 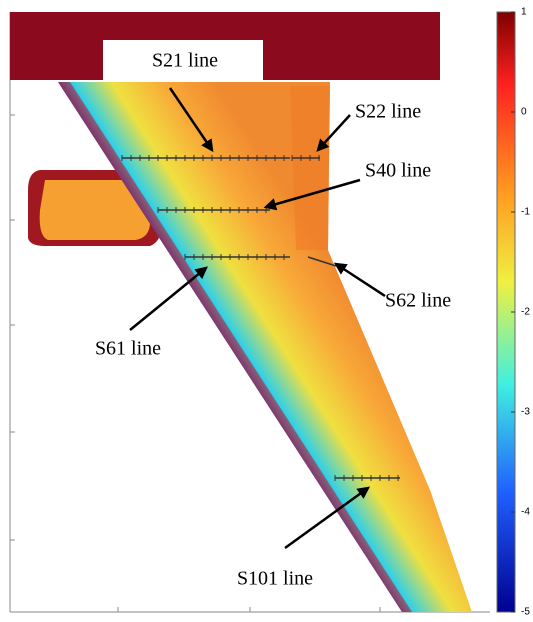 I want to click on line-label: S61 line, so click(x=128, y=349).